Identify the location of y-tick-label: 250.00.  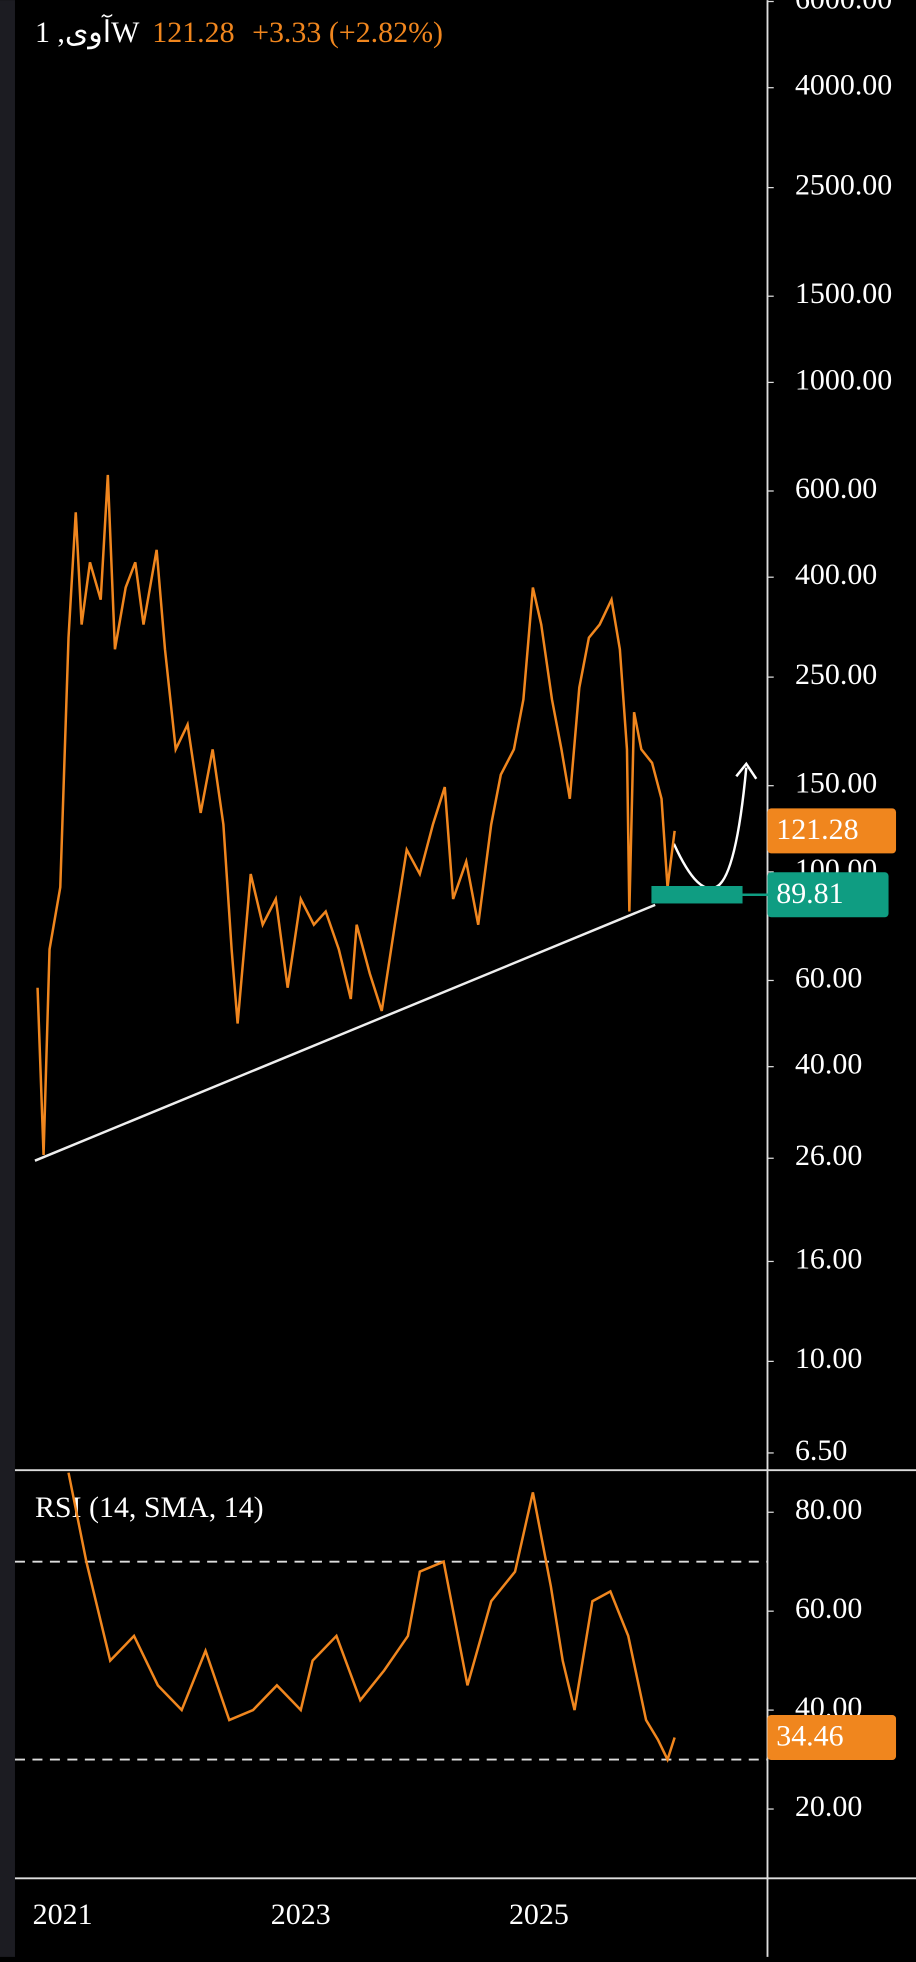
(836, 674).